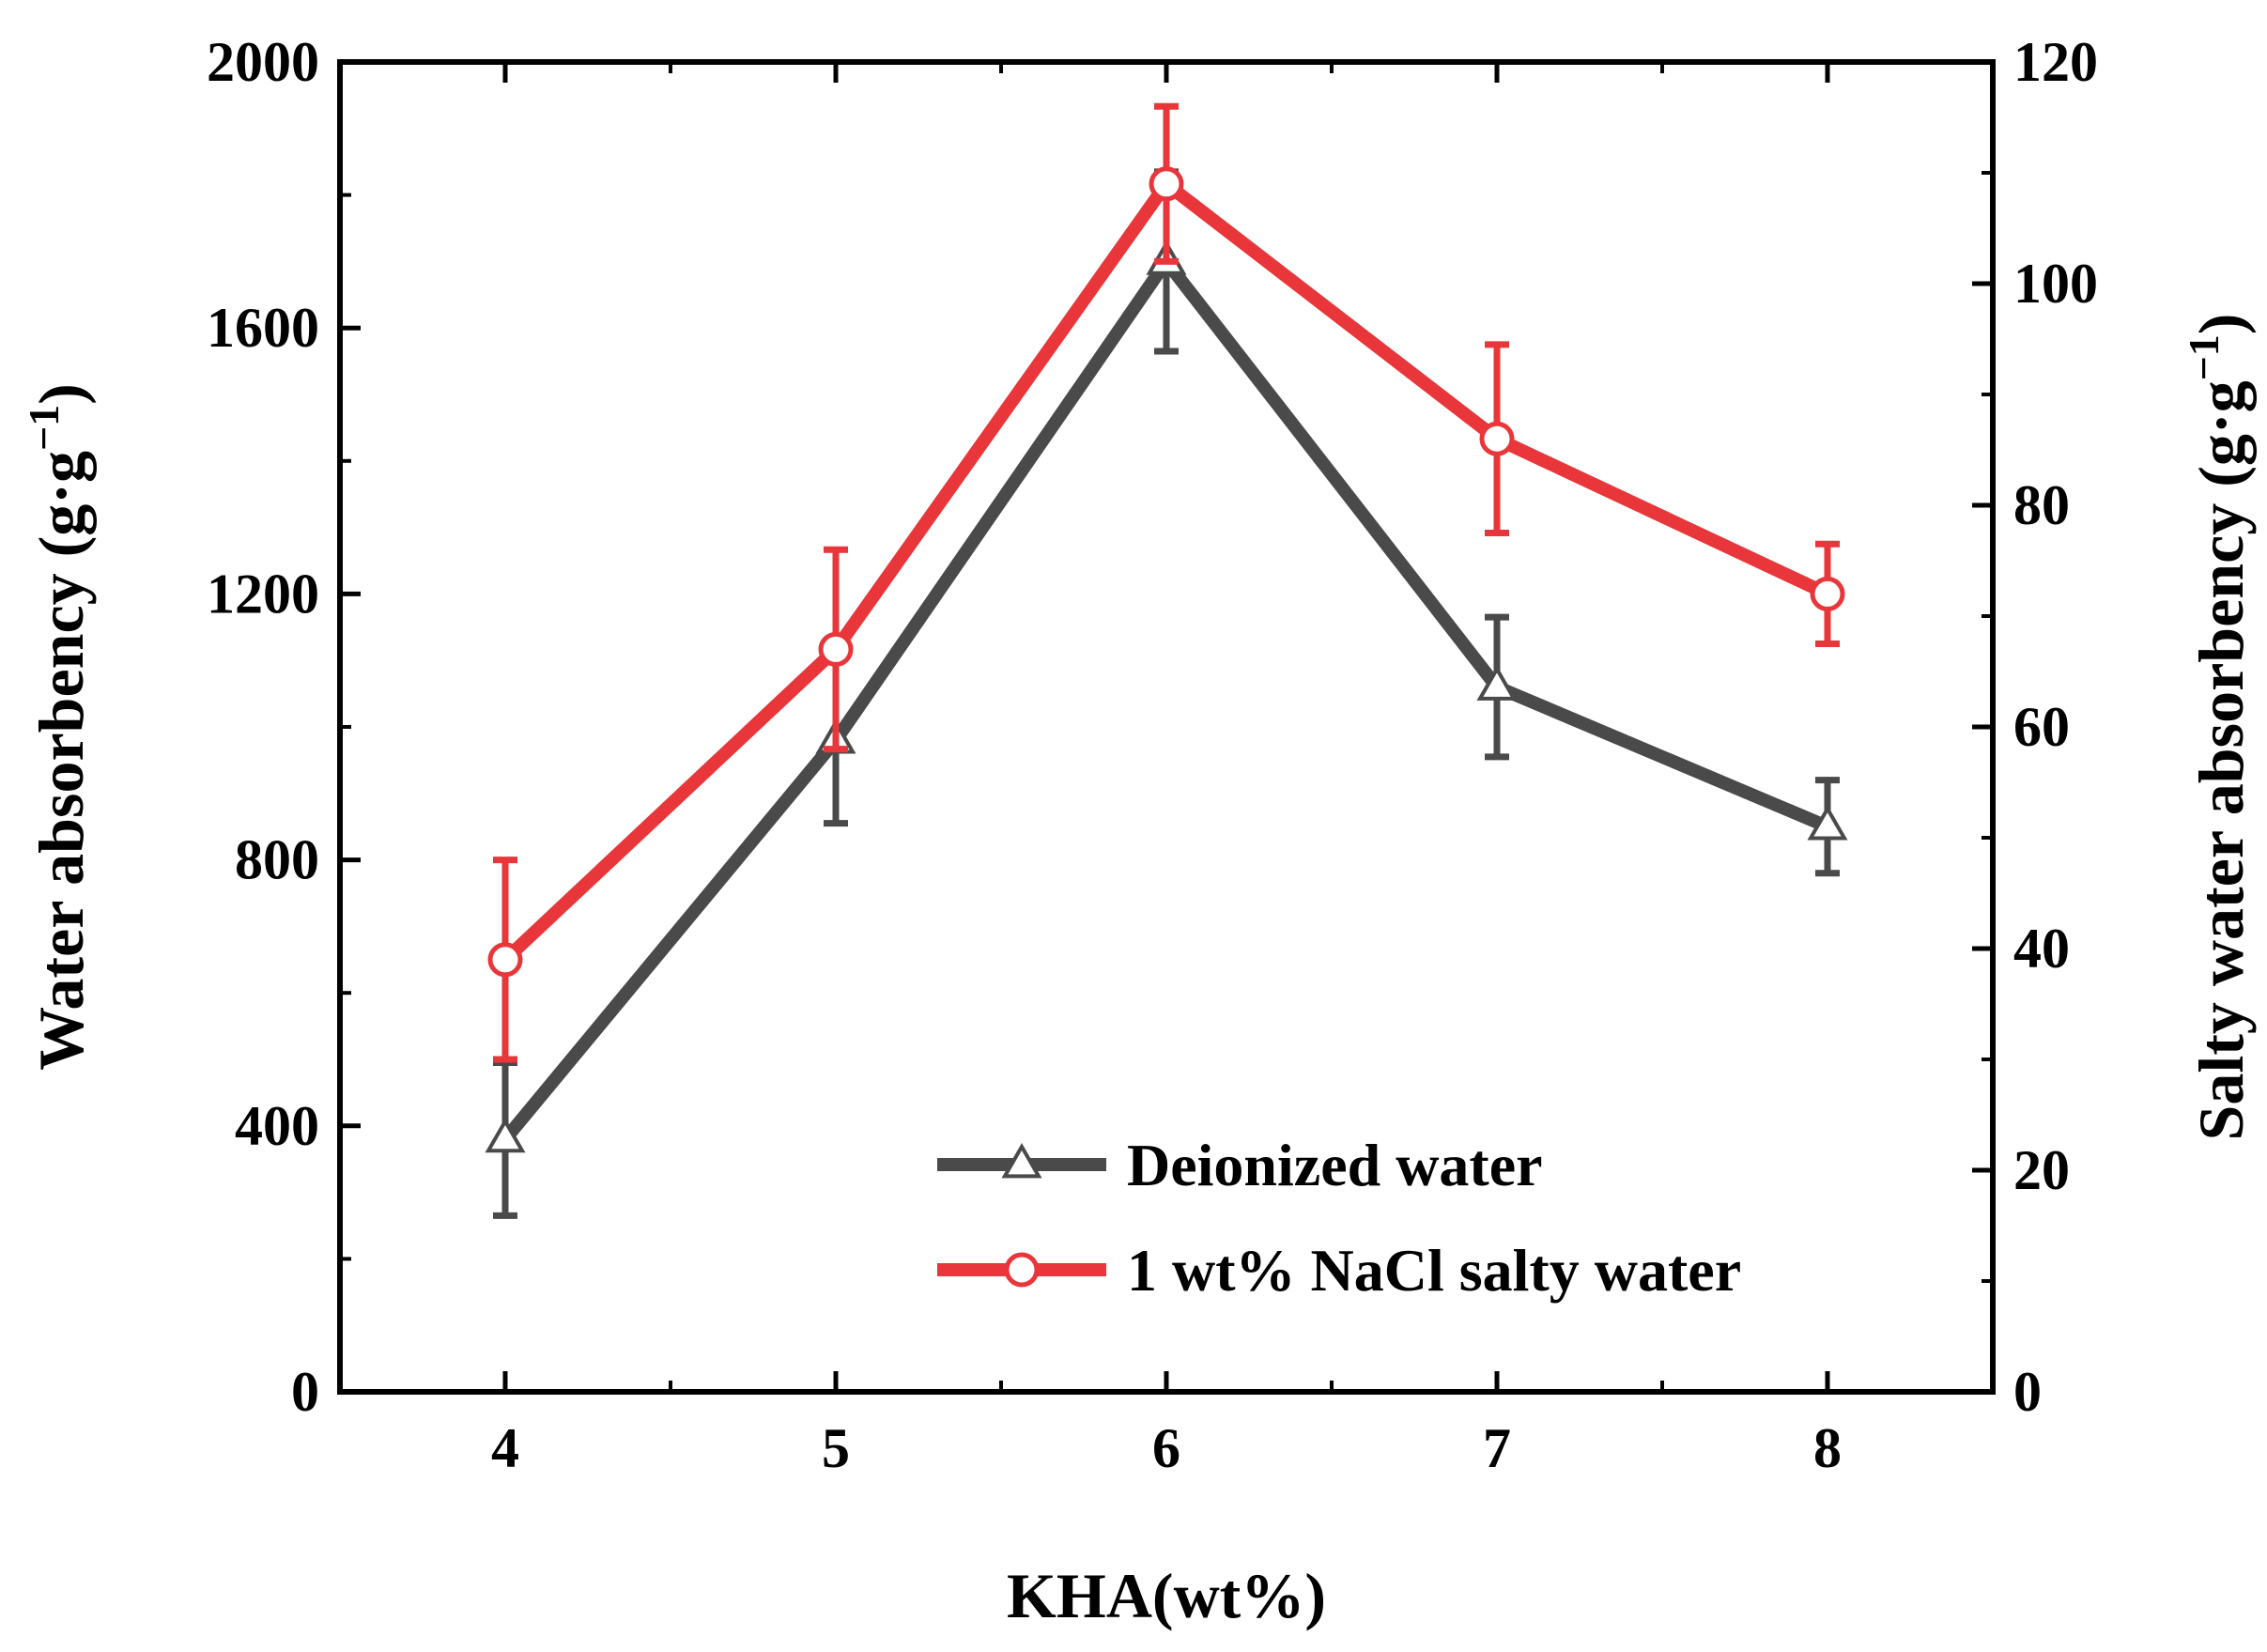 The width and height of the screenshot is (2267, 1652). Describe the element at coordinates (2055, 62) in the screenshot. I see `y-right-tick-label: 120` at that location.